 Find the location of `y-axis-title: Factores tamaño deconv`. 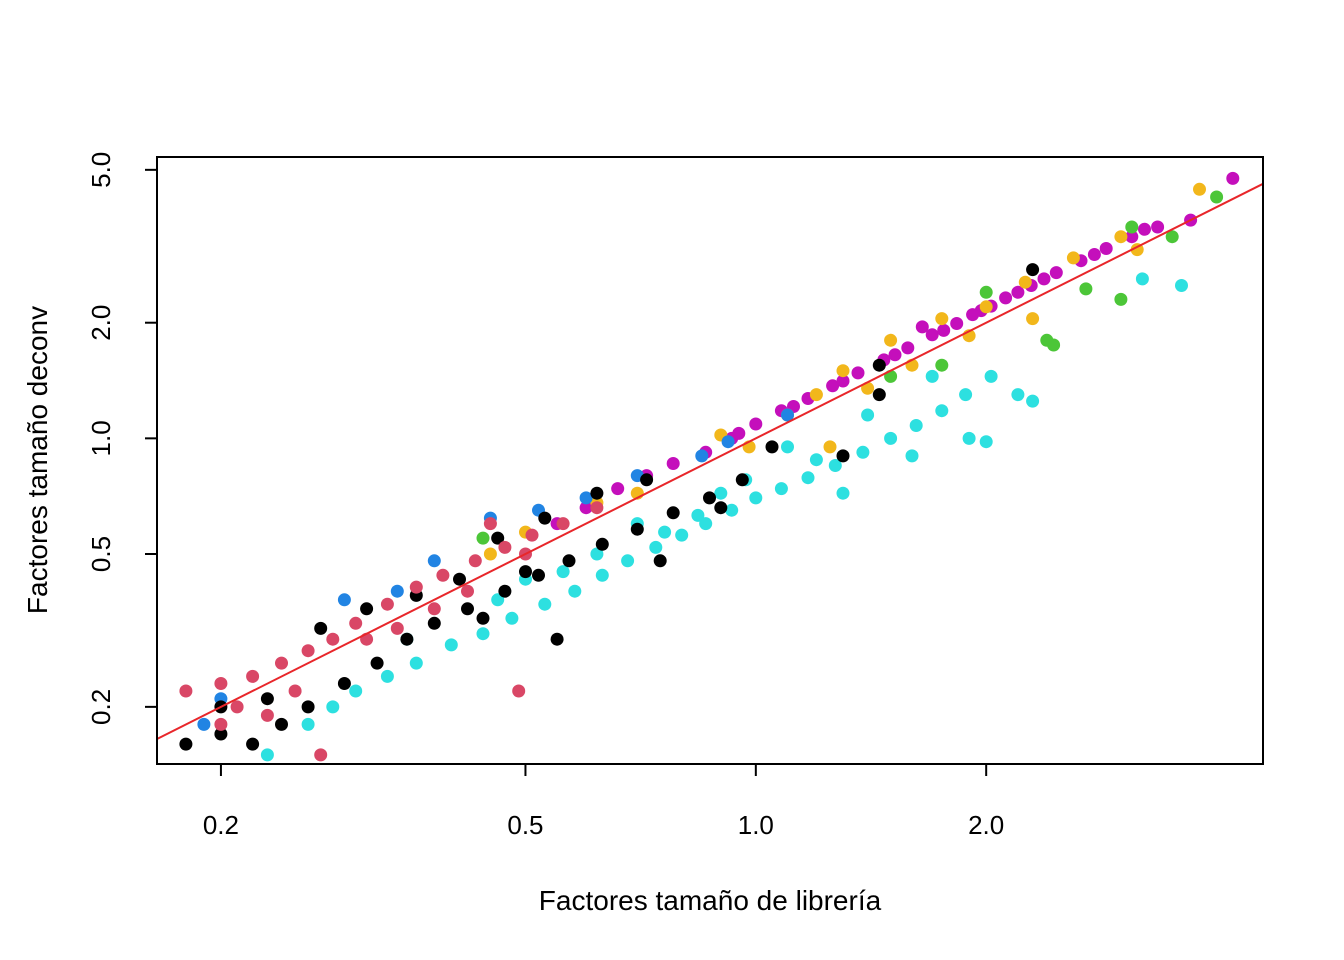

y-axis-title: Factores tamaño deconv is located at coordinates (37, 460).